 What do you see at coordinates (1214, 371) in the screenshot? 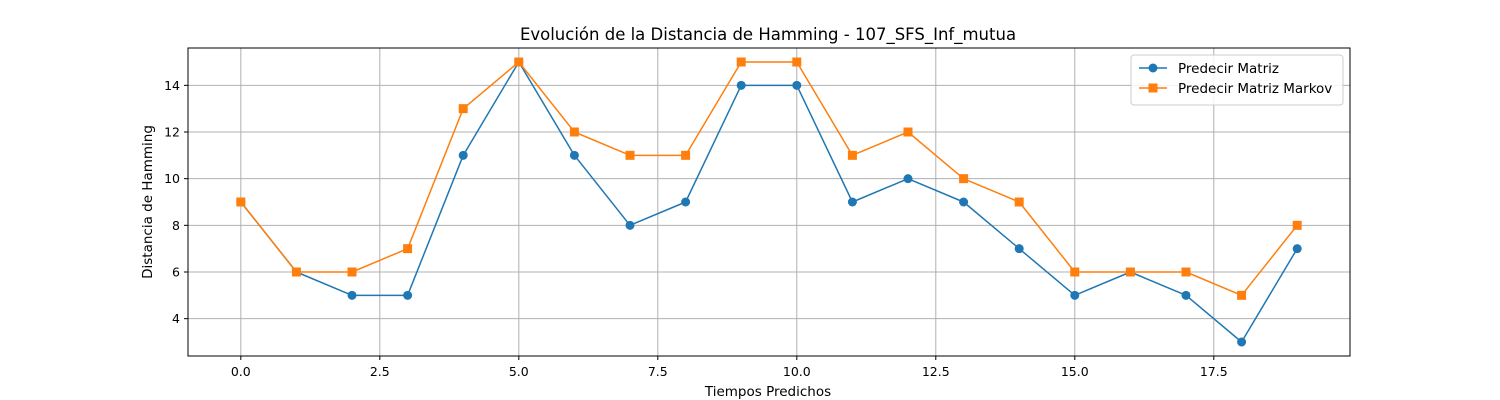
I see `x-tick-label: 17.5` at bounding box center [1214, 371].